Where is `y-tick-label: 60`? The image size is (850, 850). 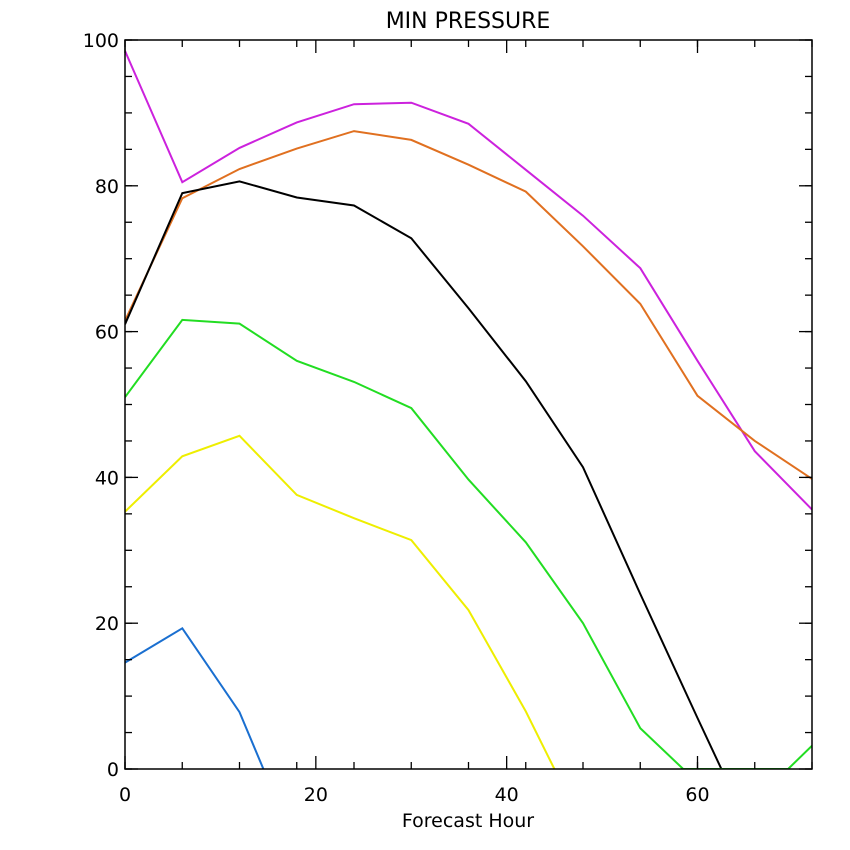 y-tick-label: 60 is located at coordinates (107, 333).